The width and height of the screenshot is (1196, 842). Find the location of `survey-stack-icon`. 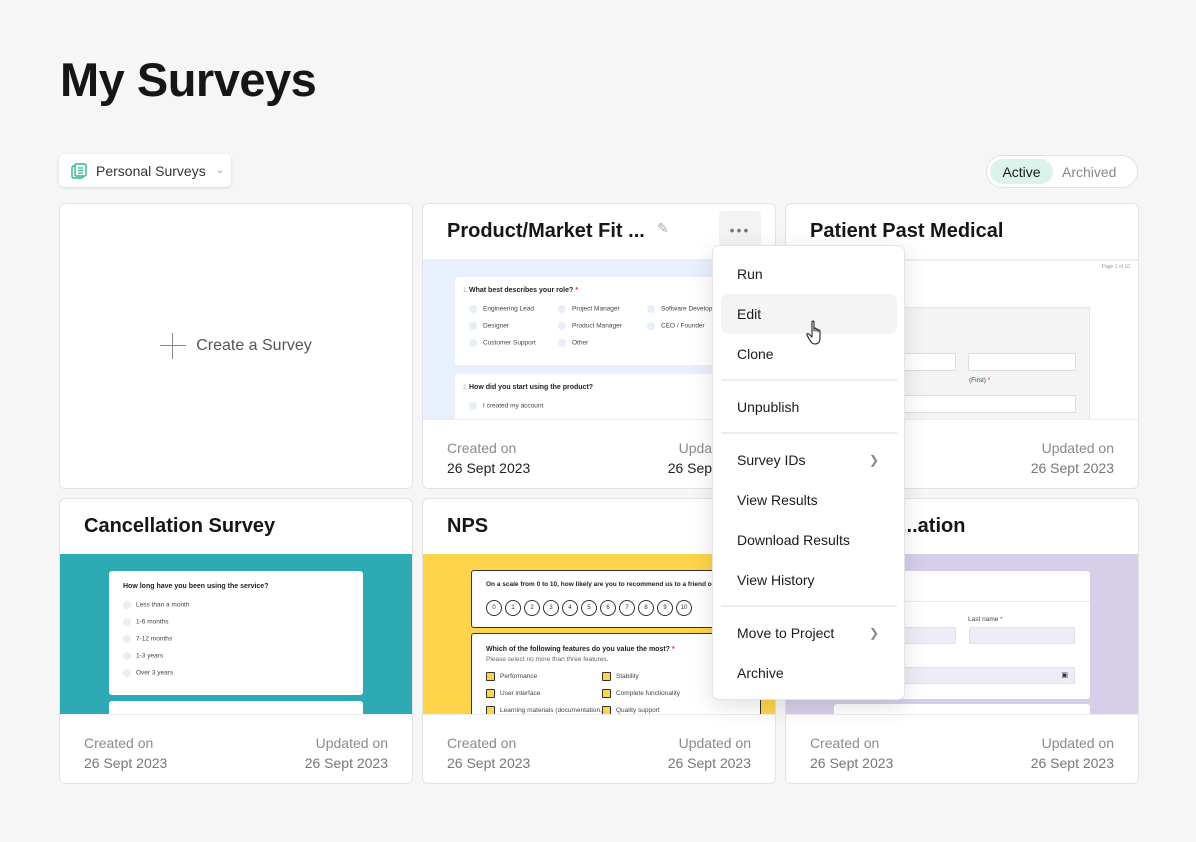

survey-stack-icon is located at coordinates (79, 170).